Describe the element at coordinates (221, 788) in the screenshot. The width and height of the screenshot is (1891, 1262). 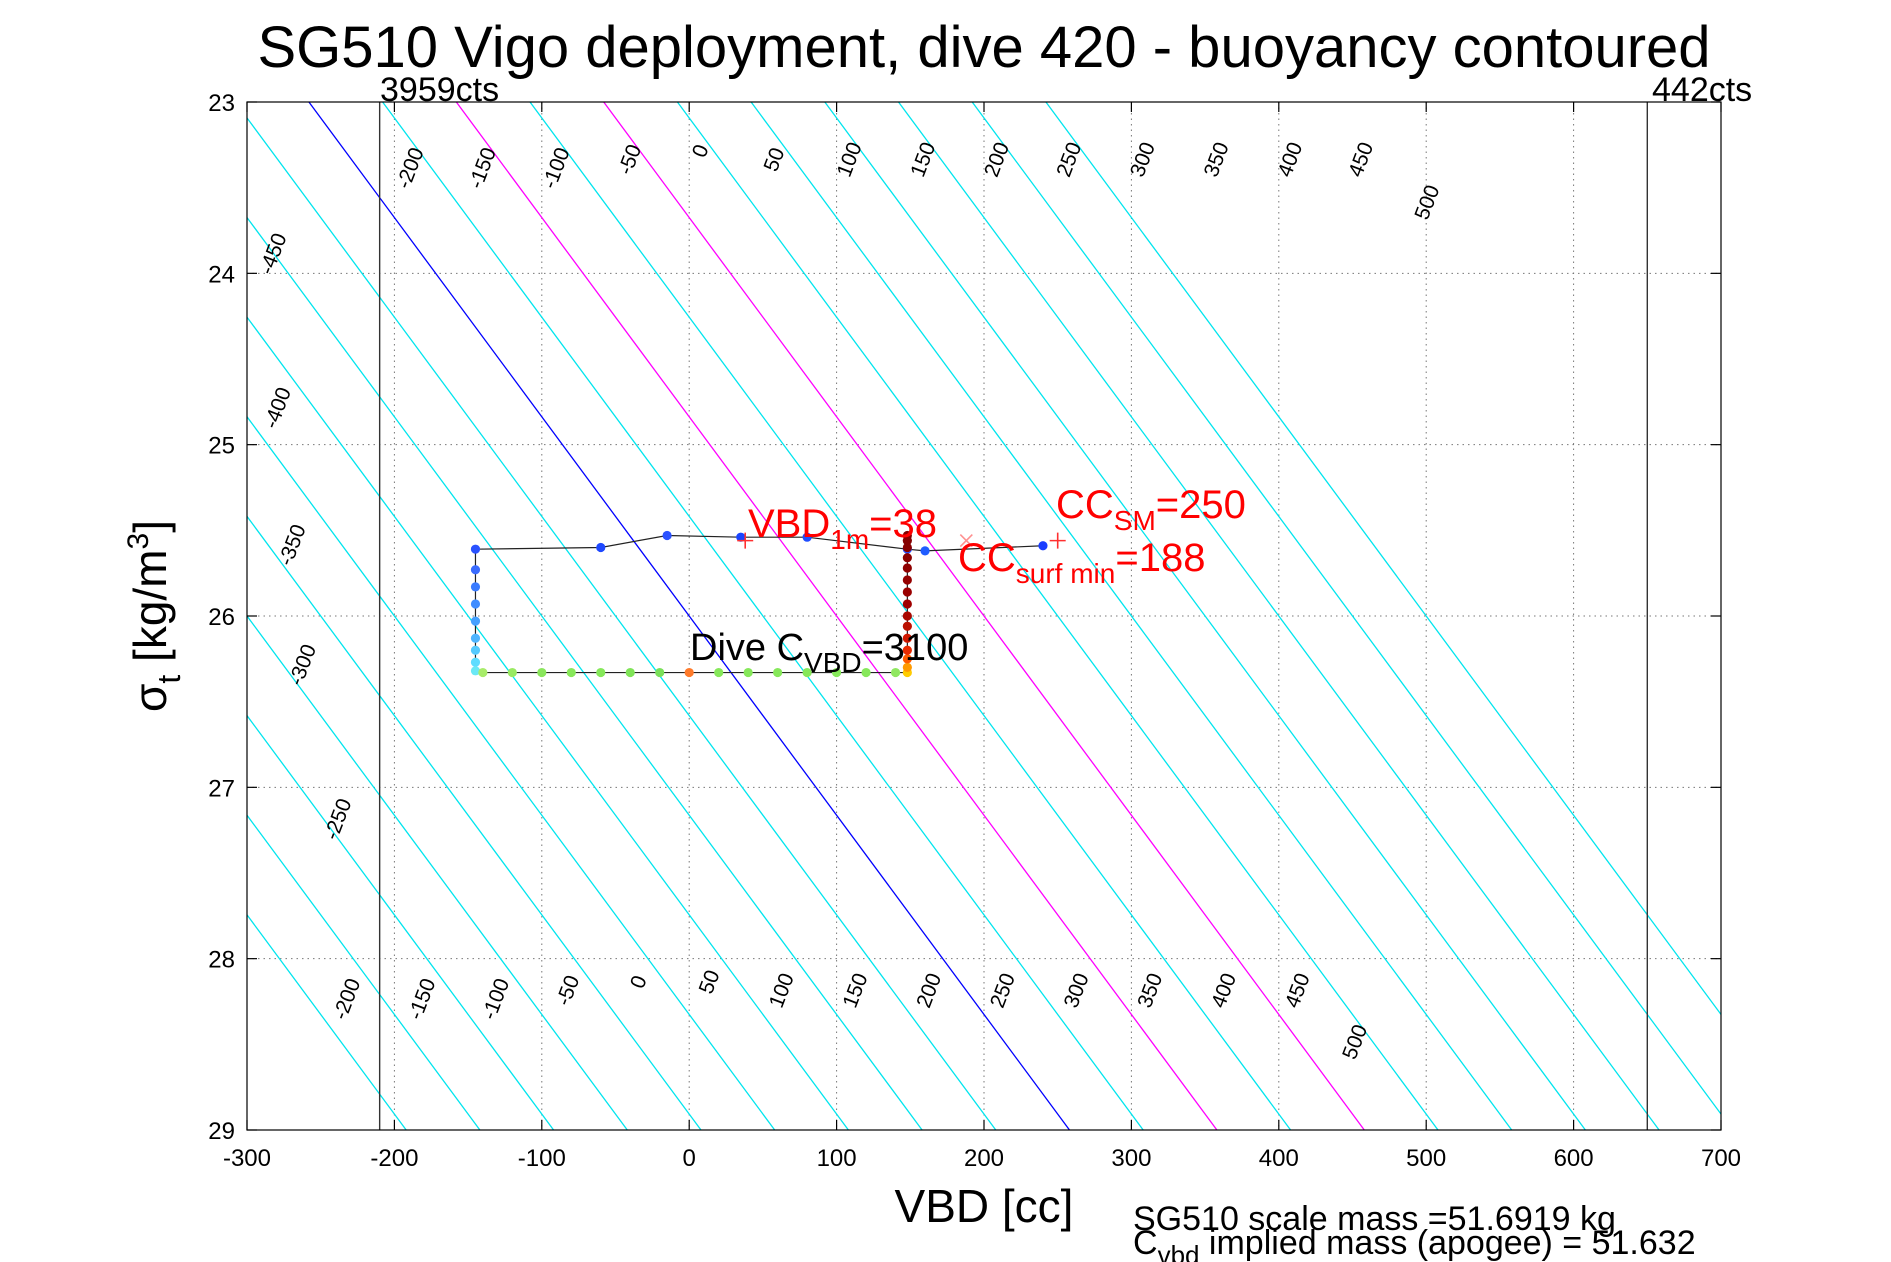
I see `y-tick-label: 27` at that location.